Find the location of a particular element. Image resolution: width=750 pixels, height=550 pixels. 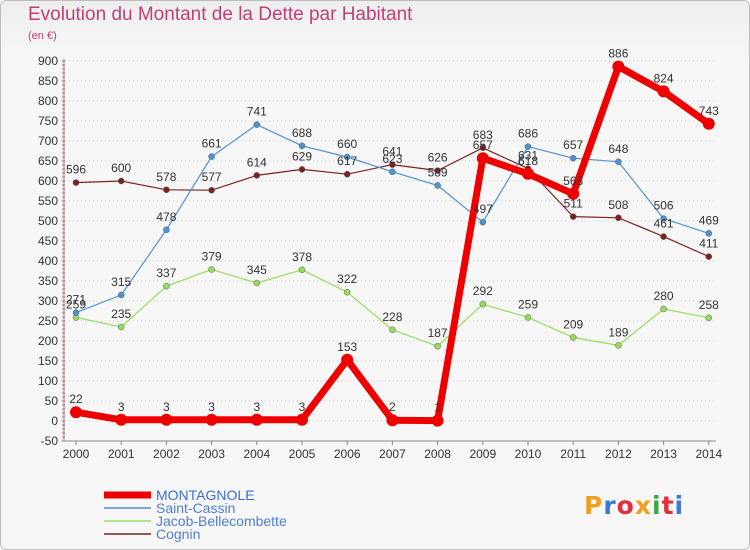

logo-letter: o is located at coordinates (625, 505).